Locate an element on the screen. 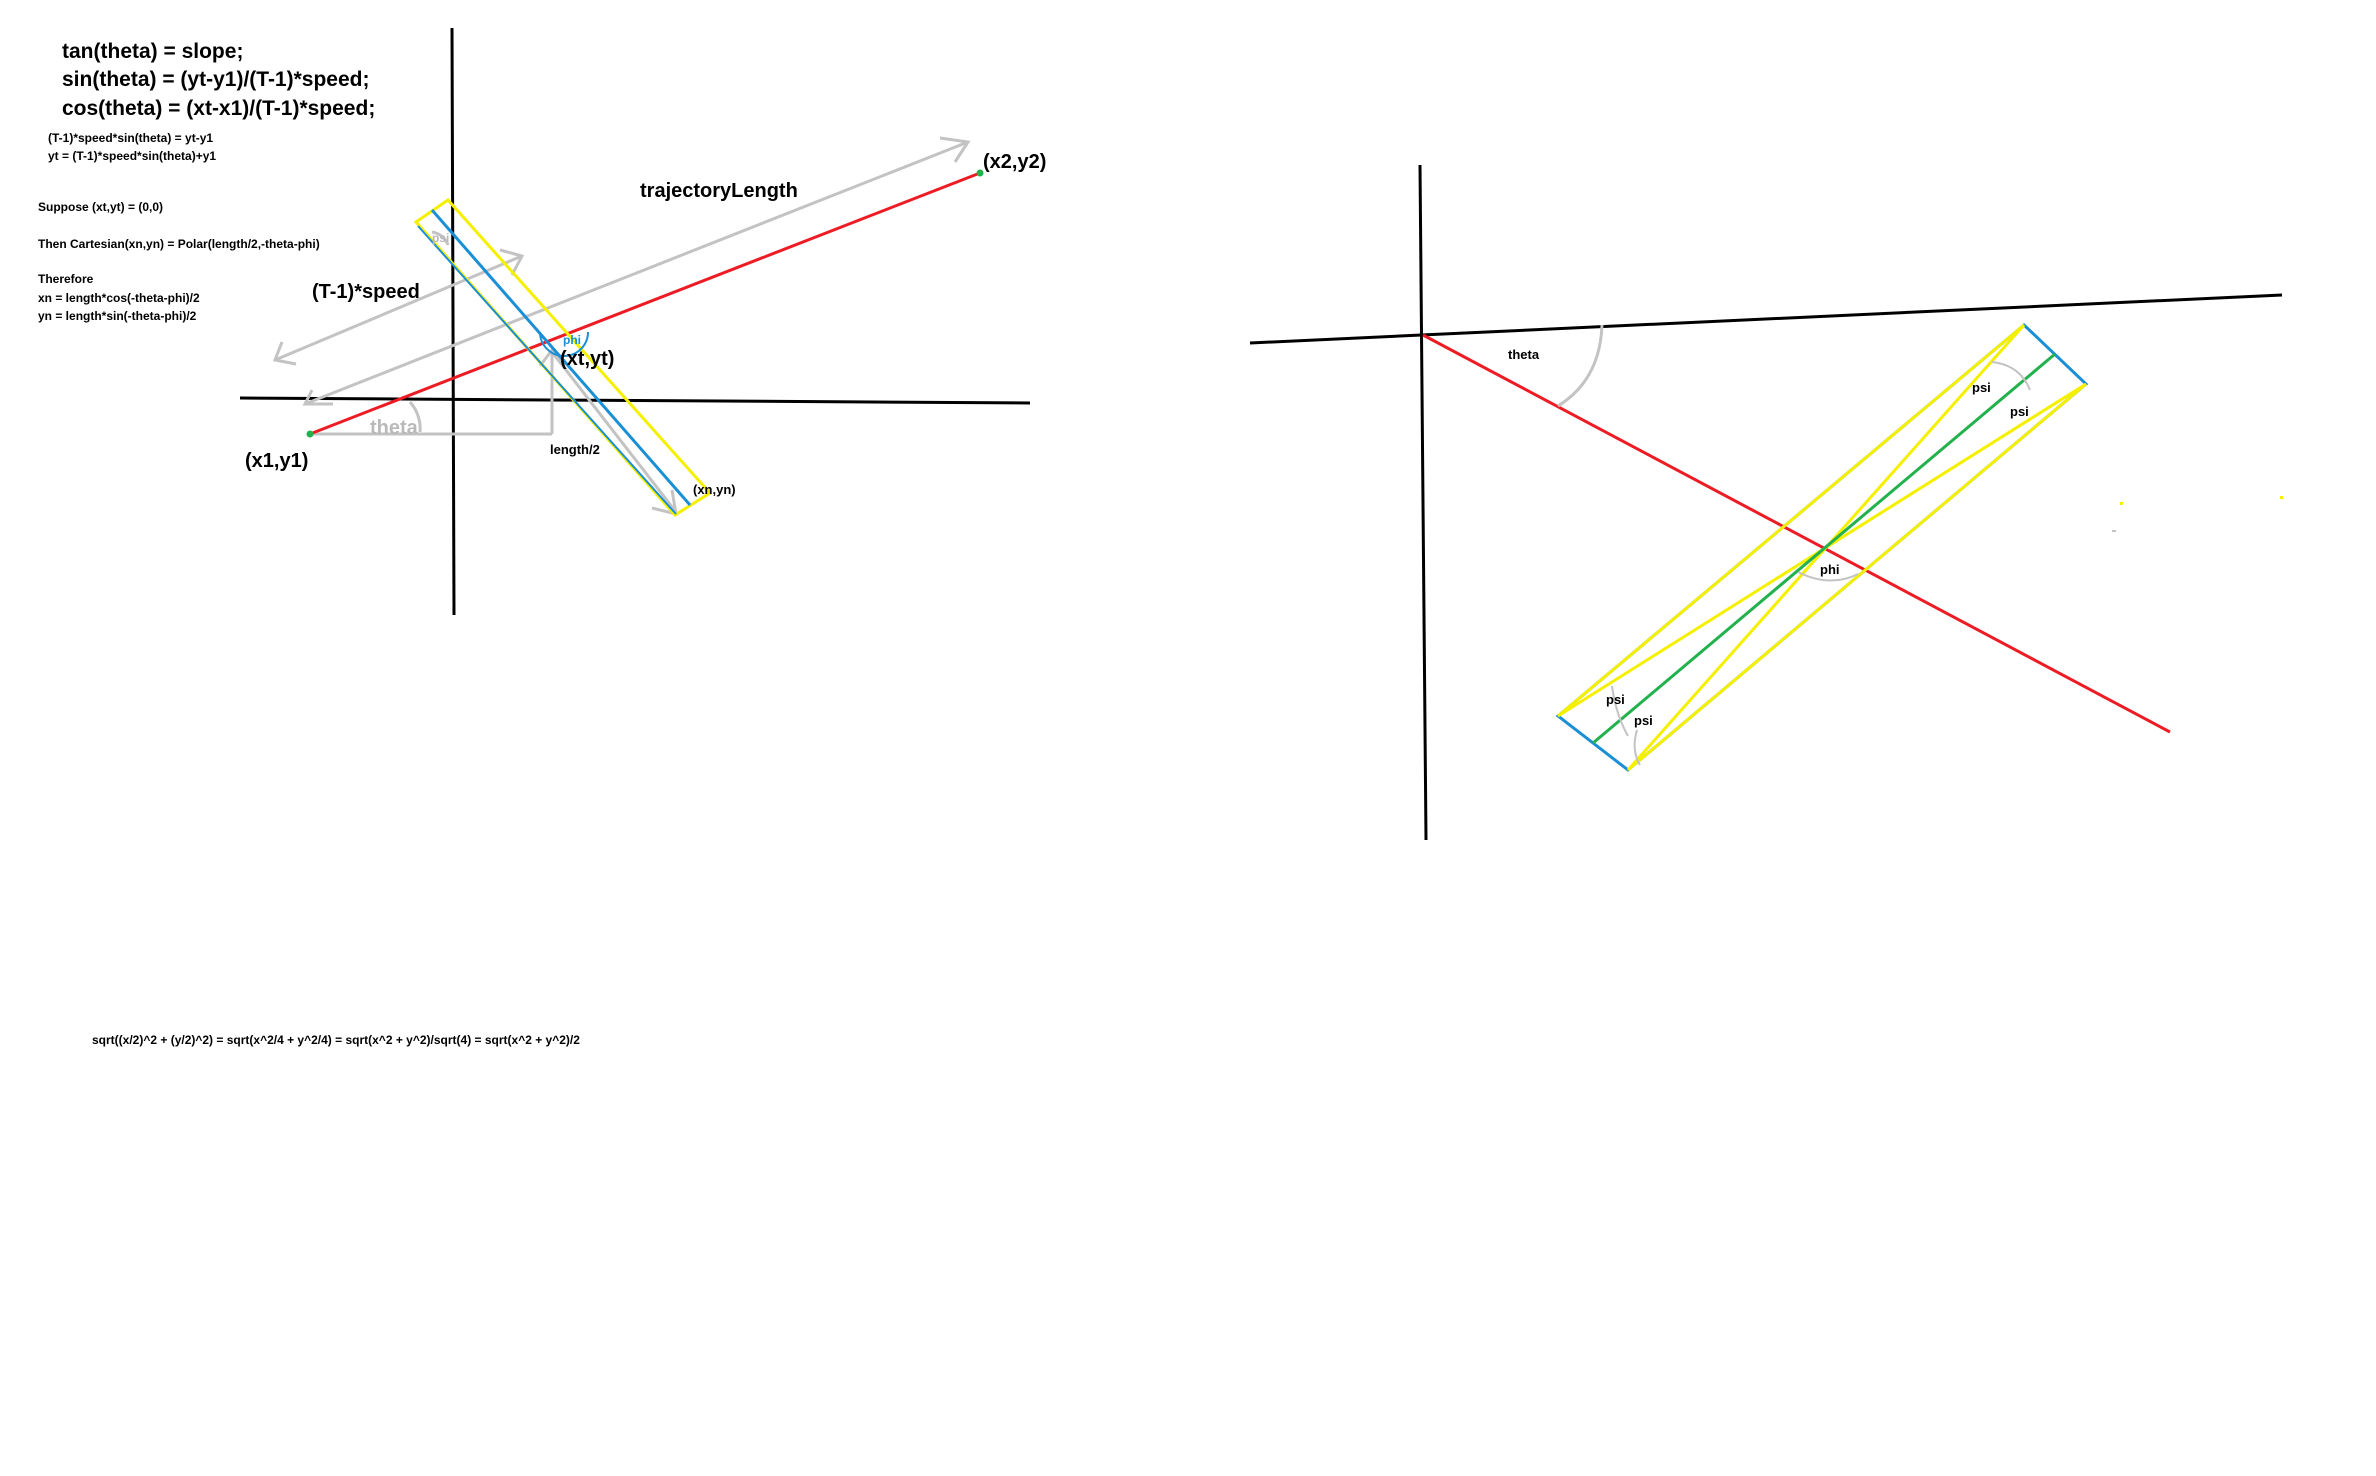 This screenshot has height=1476, width=2376. label-x2y2: (x2,y2) is located at coordinates (1014, 162).